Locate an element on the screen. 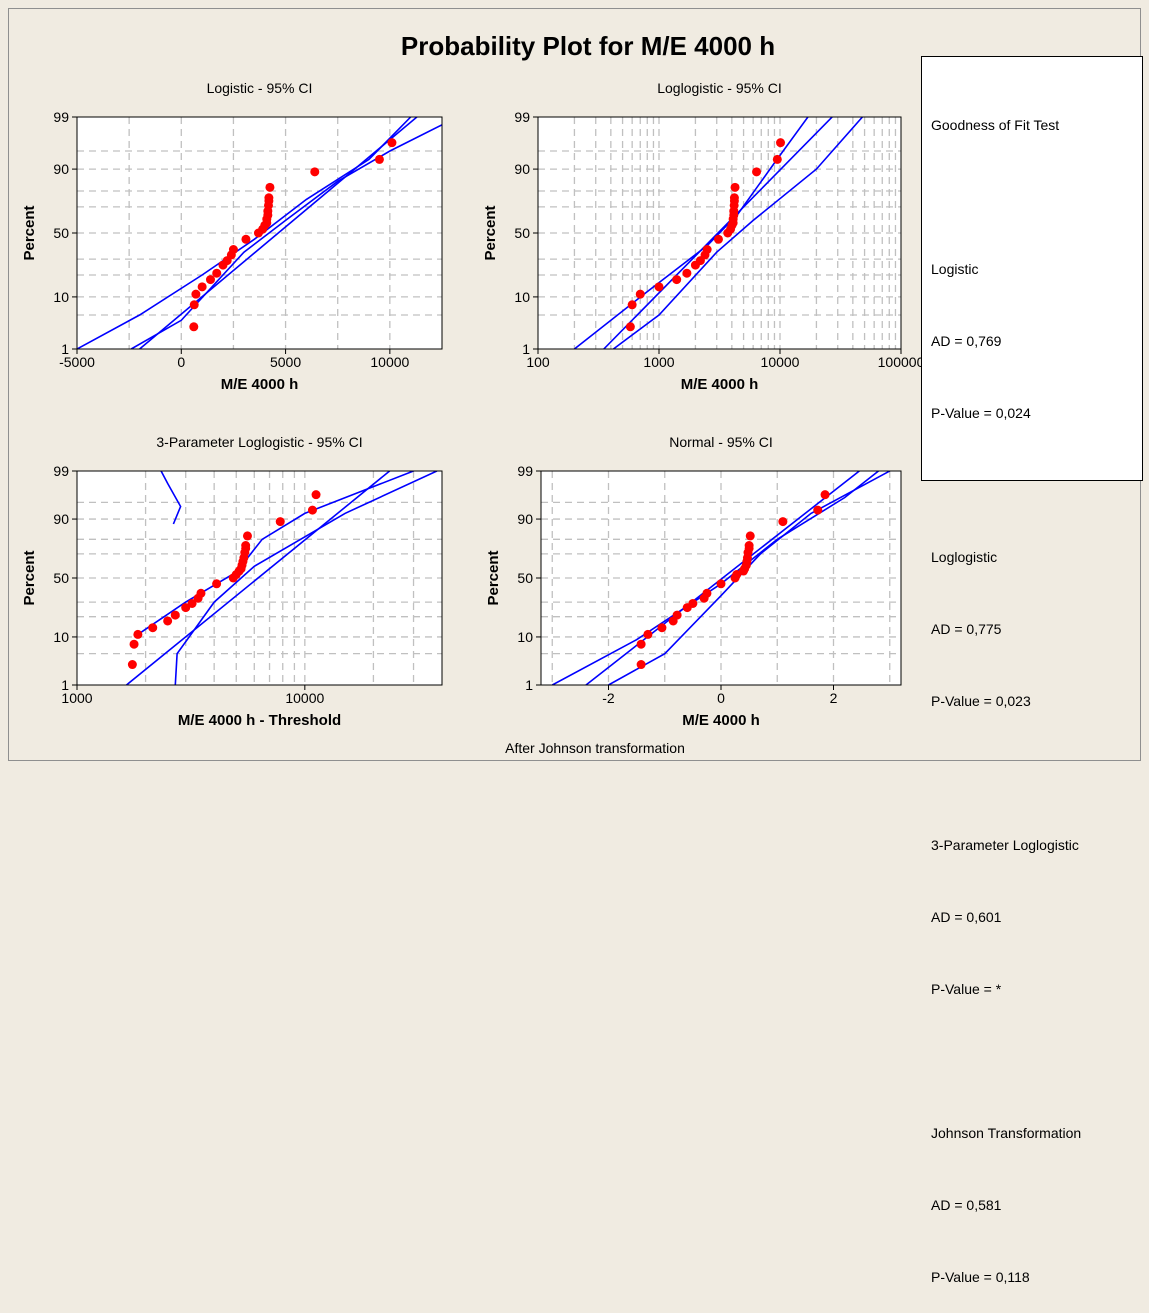 Image resolution: width=1149 pixels, height=1313 pixels. x-tick-label: 100 is located at coordinates (538, 362).